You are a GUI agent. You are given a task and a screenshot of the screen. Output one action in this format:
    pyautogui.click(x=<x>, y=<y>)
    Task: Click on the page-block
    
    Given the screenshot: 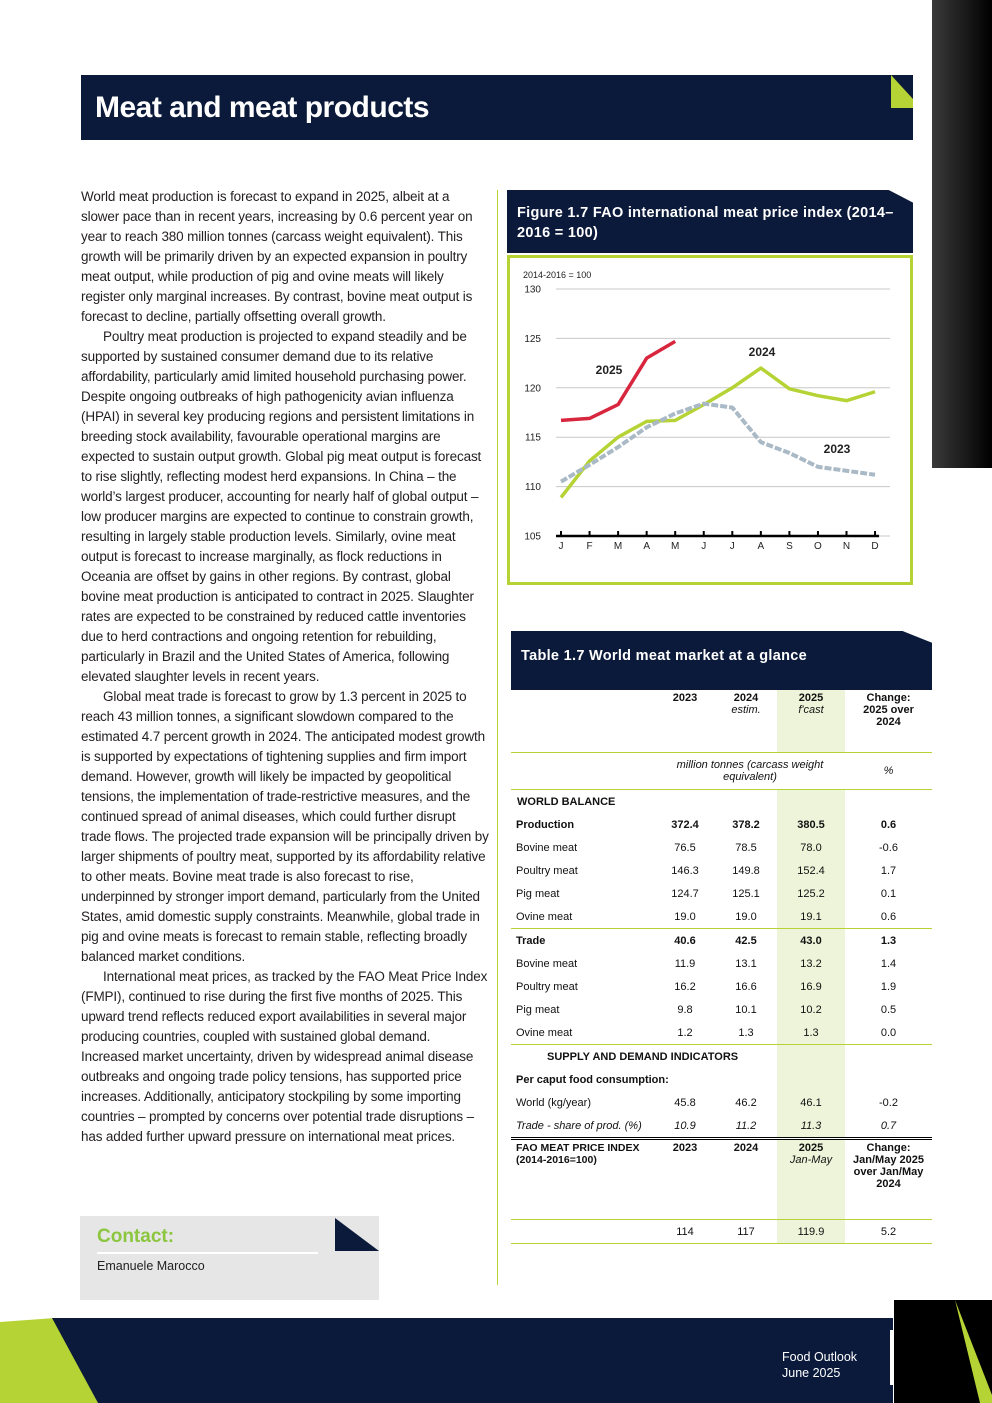 What is the action you would take?
    pyautogui.click(x=943, y=1351)
    